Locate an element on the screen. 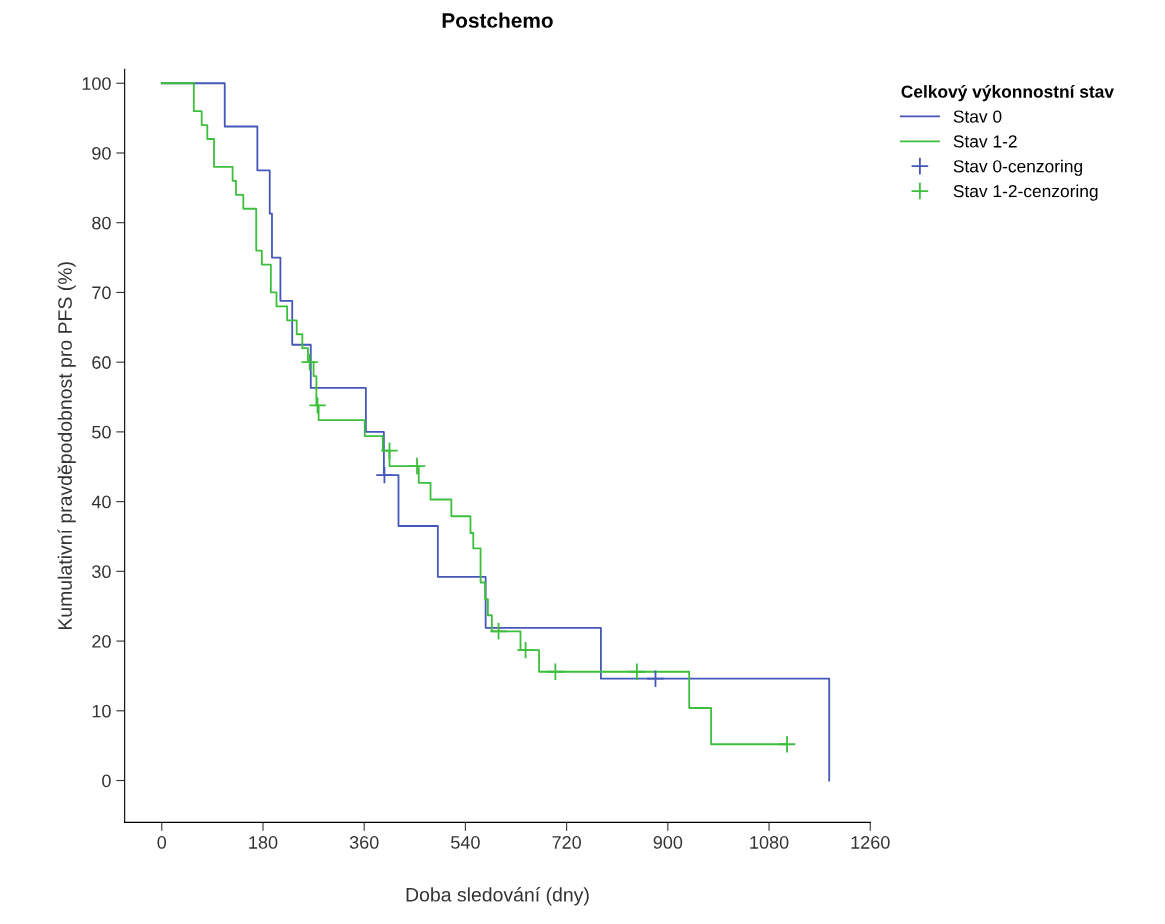  x-tick-label: 540 is located at coordinates (465, 842).